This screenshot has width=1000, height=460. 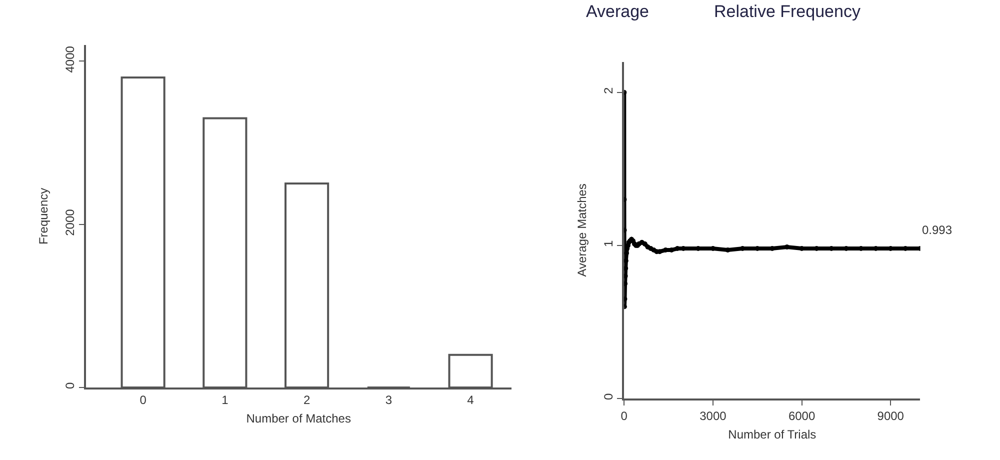 I want to click on text: Relative Frequency, so click(x=787, y=11).